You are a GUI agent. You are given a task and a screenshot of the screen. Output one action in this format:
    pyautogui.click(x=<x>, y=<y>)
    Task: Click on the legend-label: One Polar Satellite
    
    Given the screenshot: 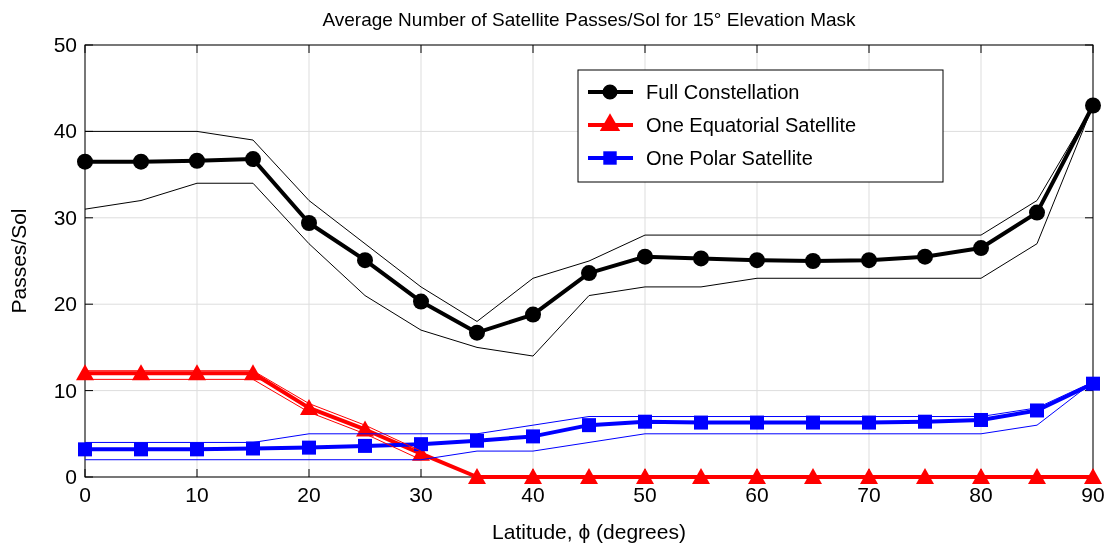 What is the action you would take?
    pyautogui.click(x=729, y=158)
    